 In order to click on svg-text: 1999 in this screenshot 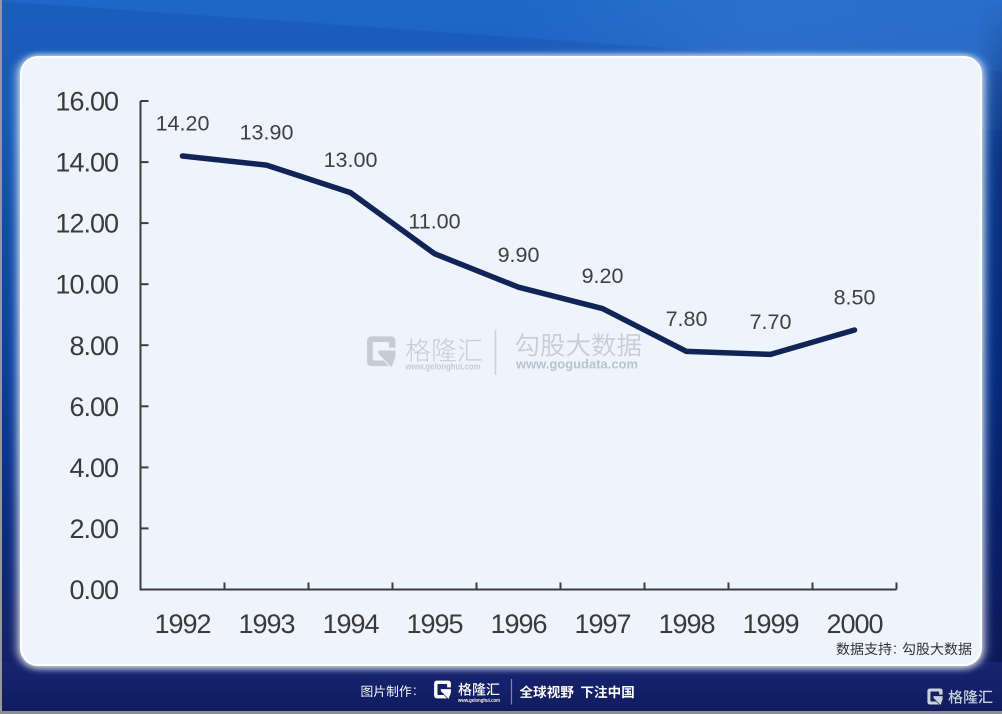, I will do `click(770, 624)`.